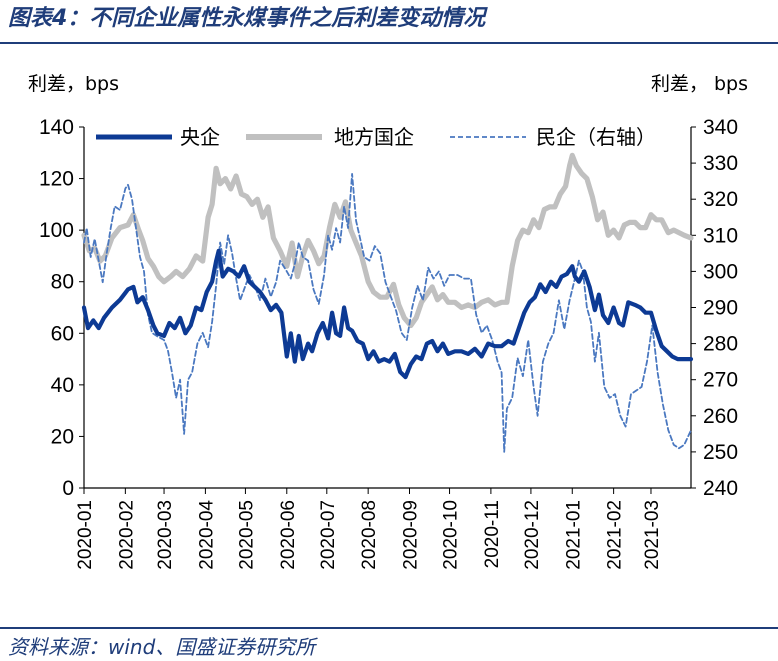 This screenshot has width=778, height=661. Describe the element at coordinates (720, 235) in the screenshot. I see `y-right-tick-label: 310` at that location.